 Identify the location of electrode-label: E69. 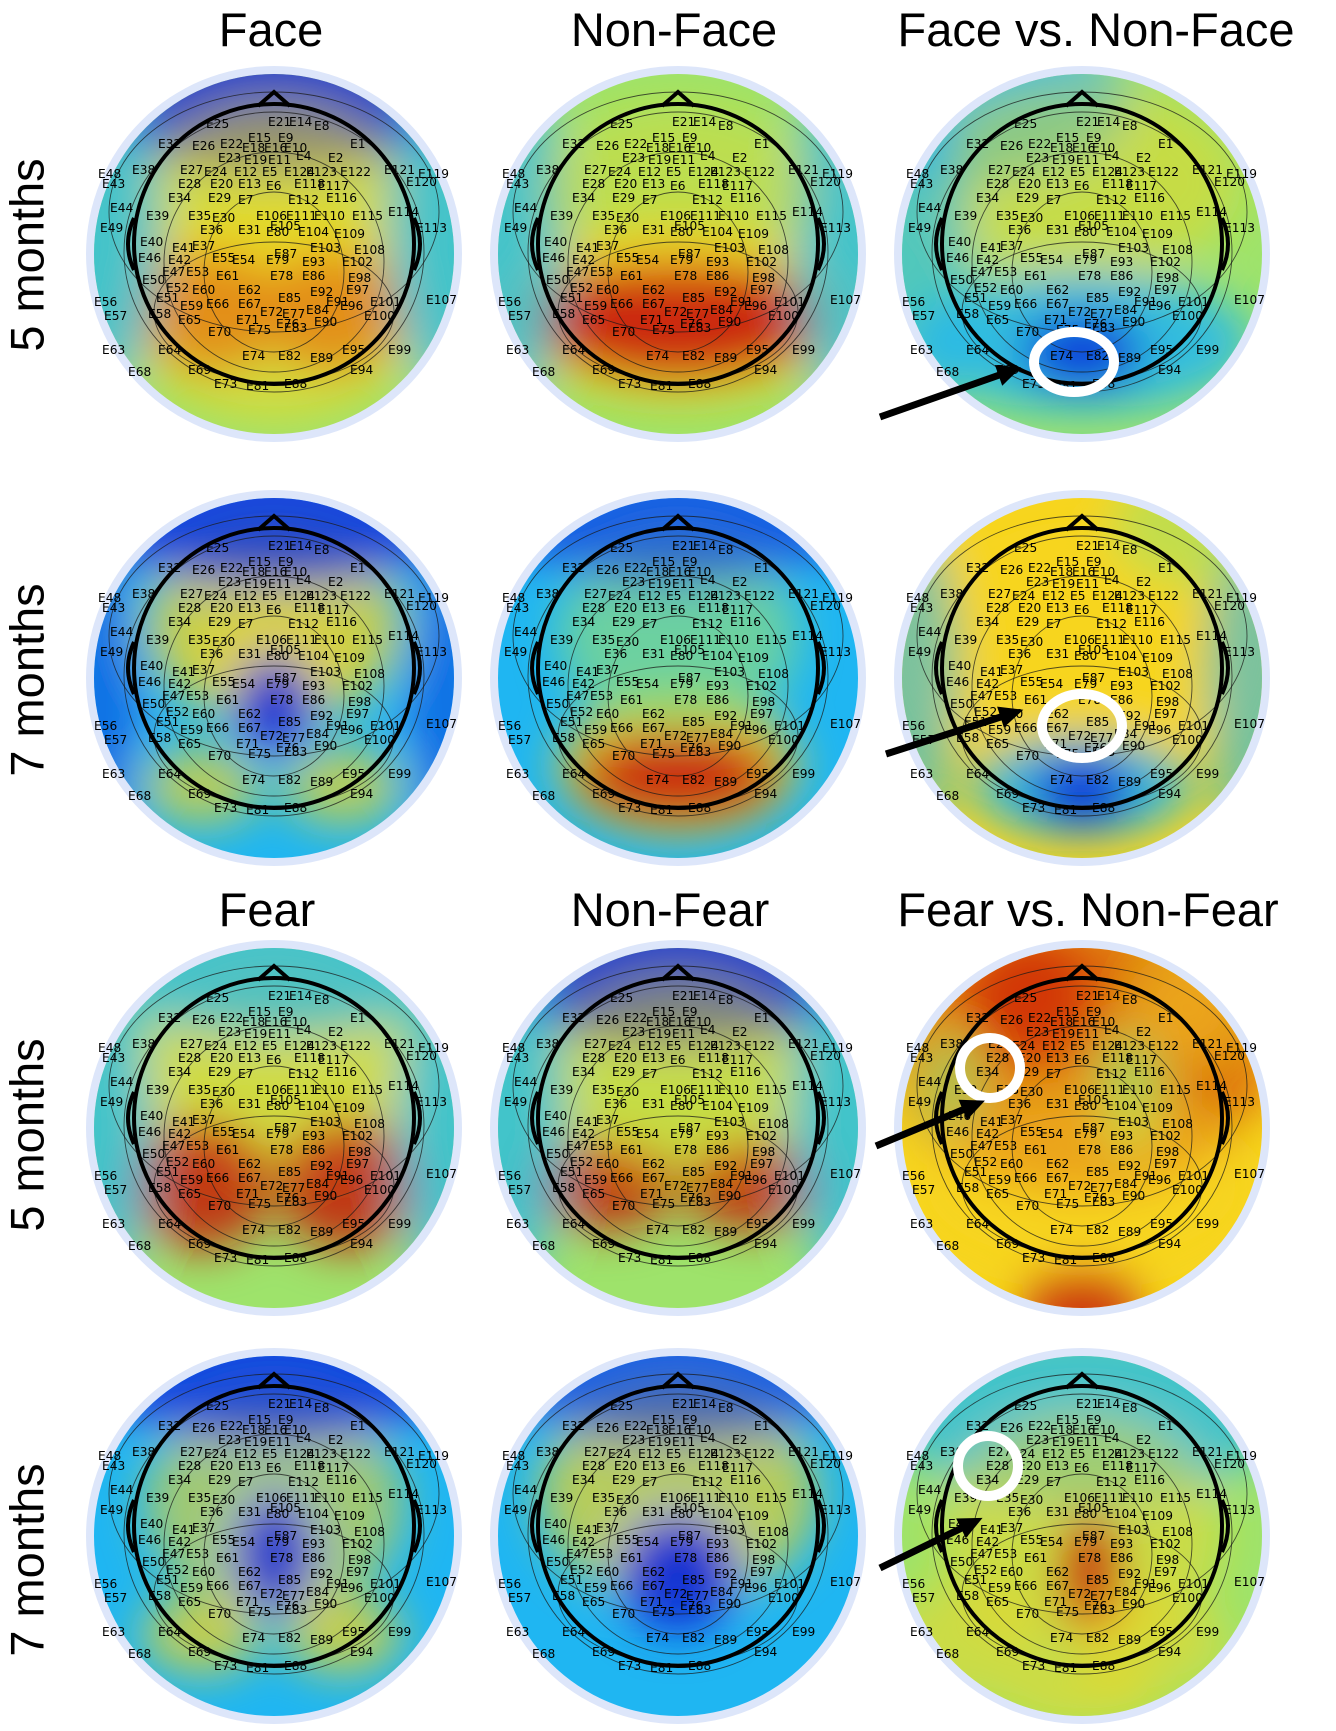
(199, 370).